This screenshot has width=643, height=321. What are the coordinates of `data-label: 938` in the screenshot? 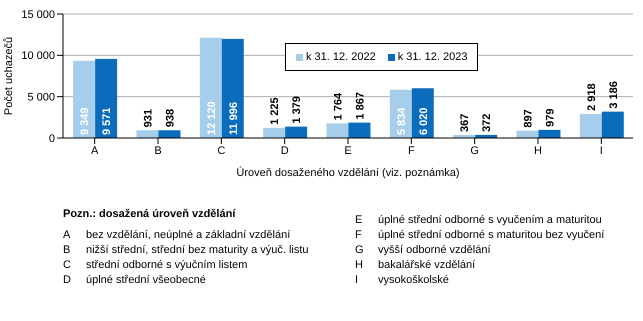 It's located at (170, 118).